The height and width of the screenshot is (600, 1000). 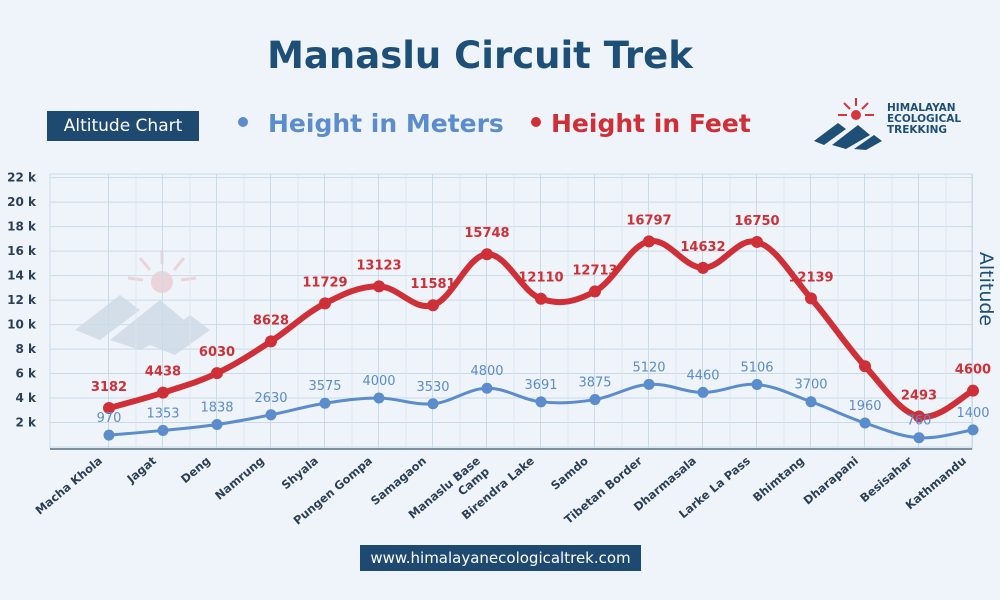 What do you see at coordinates (163, 372) in the screenshot?
I see `data-label: 4438` at bounding box center [163, 372].